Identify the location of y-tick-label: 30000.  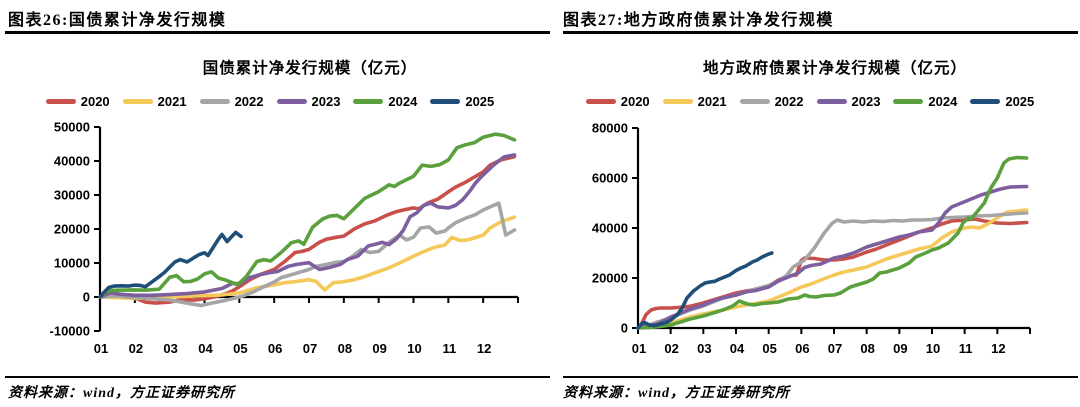
(72, 195).